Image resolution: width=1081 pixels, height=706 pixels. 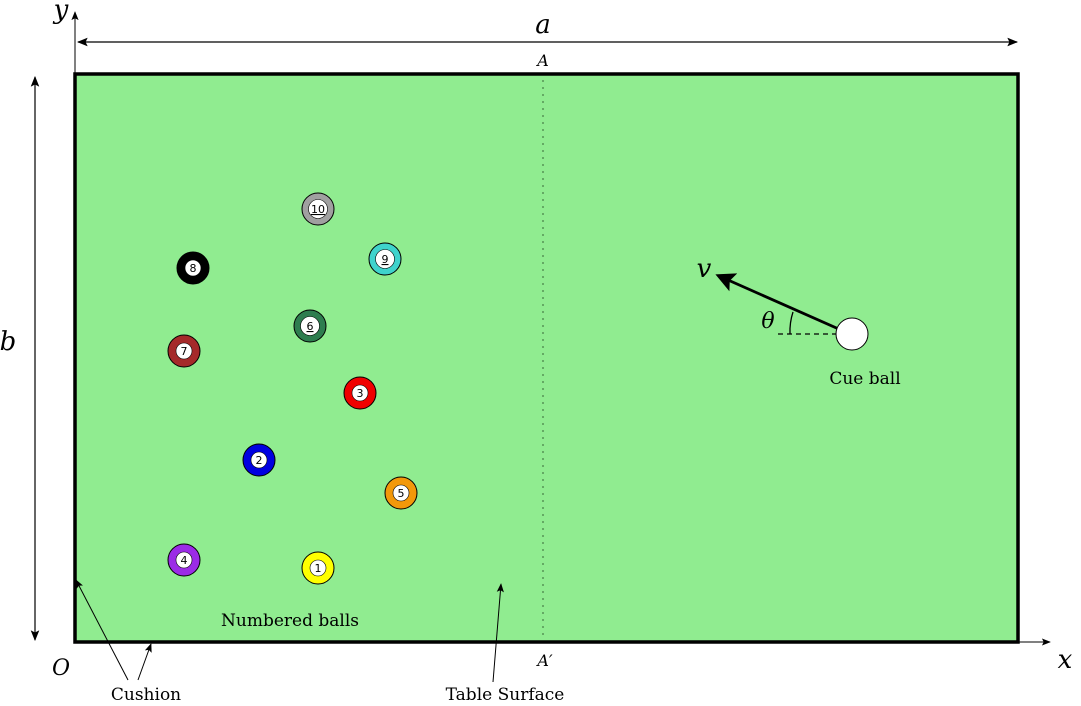 What do you see at coordinates (783, 304) in the screenshot?
I see `velocity-arrow` at bounding box center [783, 304].